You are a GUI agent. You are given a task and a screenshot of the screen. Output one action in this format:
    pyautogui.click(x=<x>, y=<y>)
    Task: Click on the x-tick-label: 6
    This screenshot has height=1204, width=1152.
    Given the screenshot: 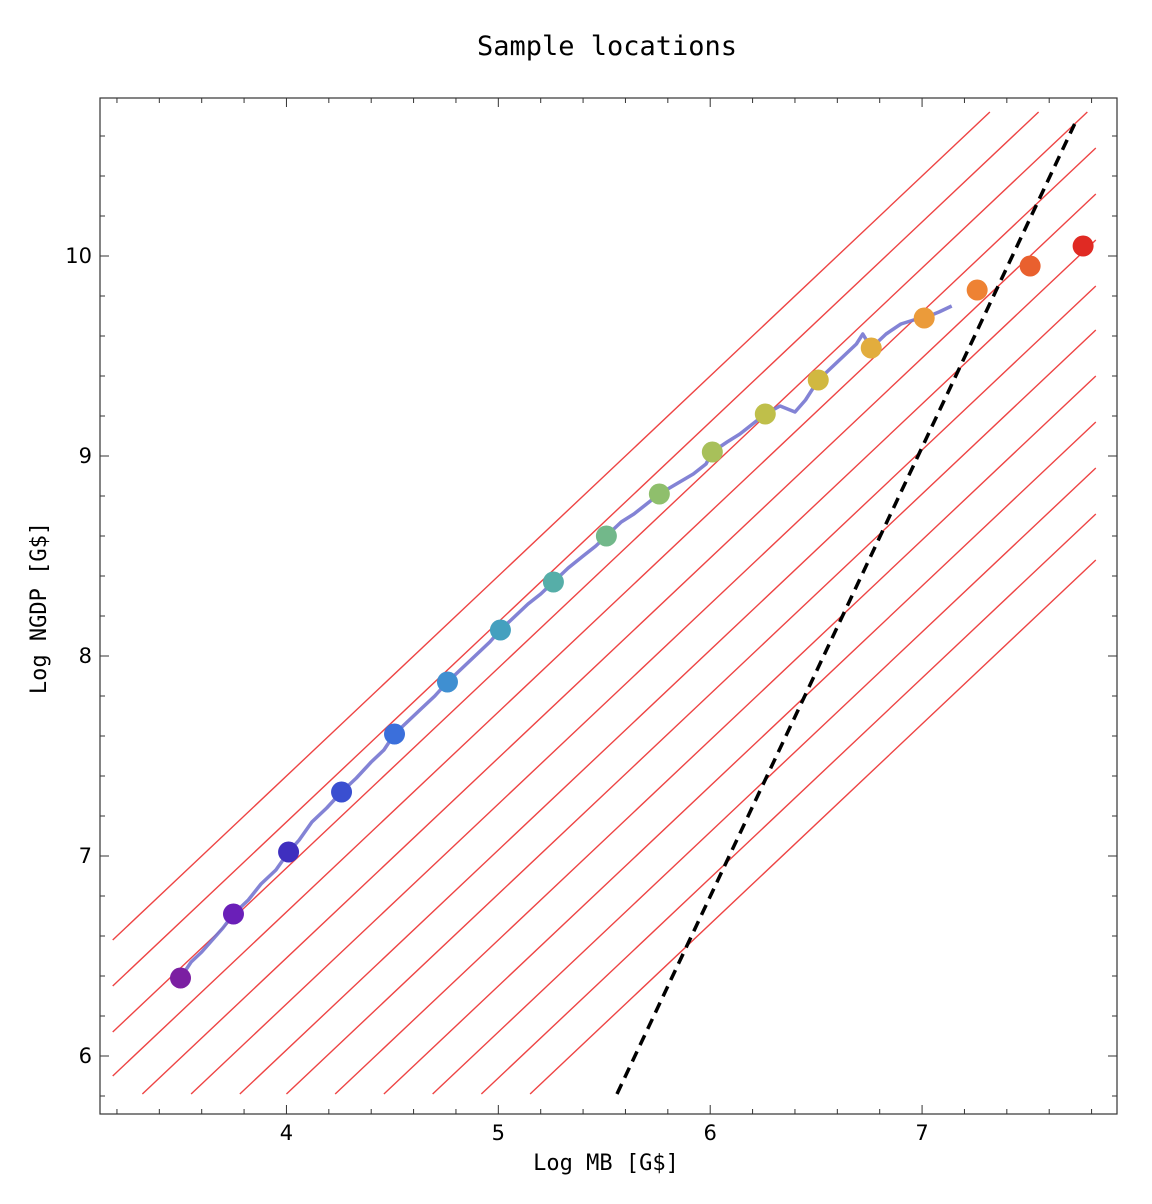 What is the action you would take?
    pyautogui.click(x=710, y=1133)
    